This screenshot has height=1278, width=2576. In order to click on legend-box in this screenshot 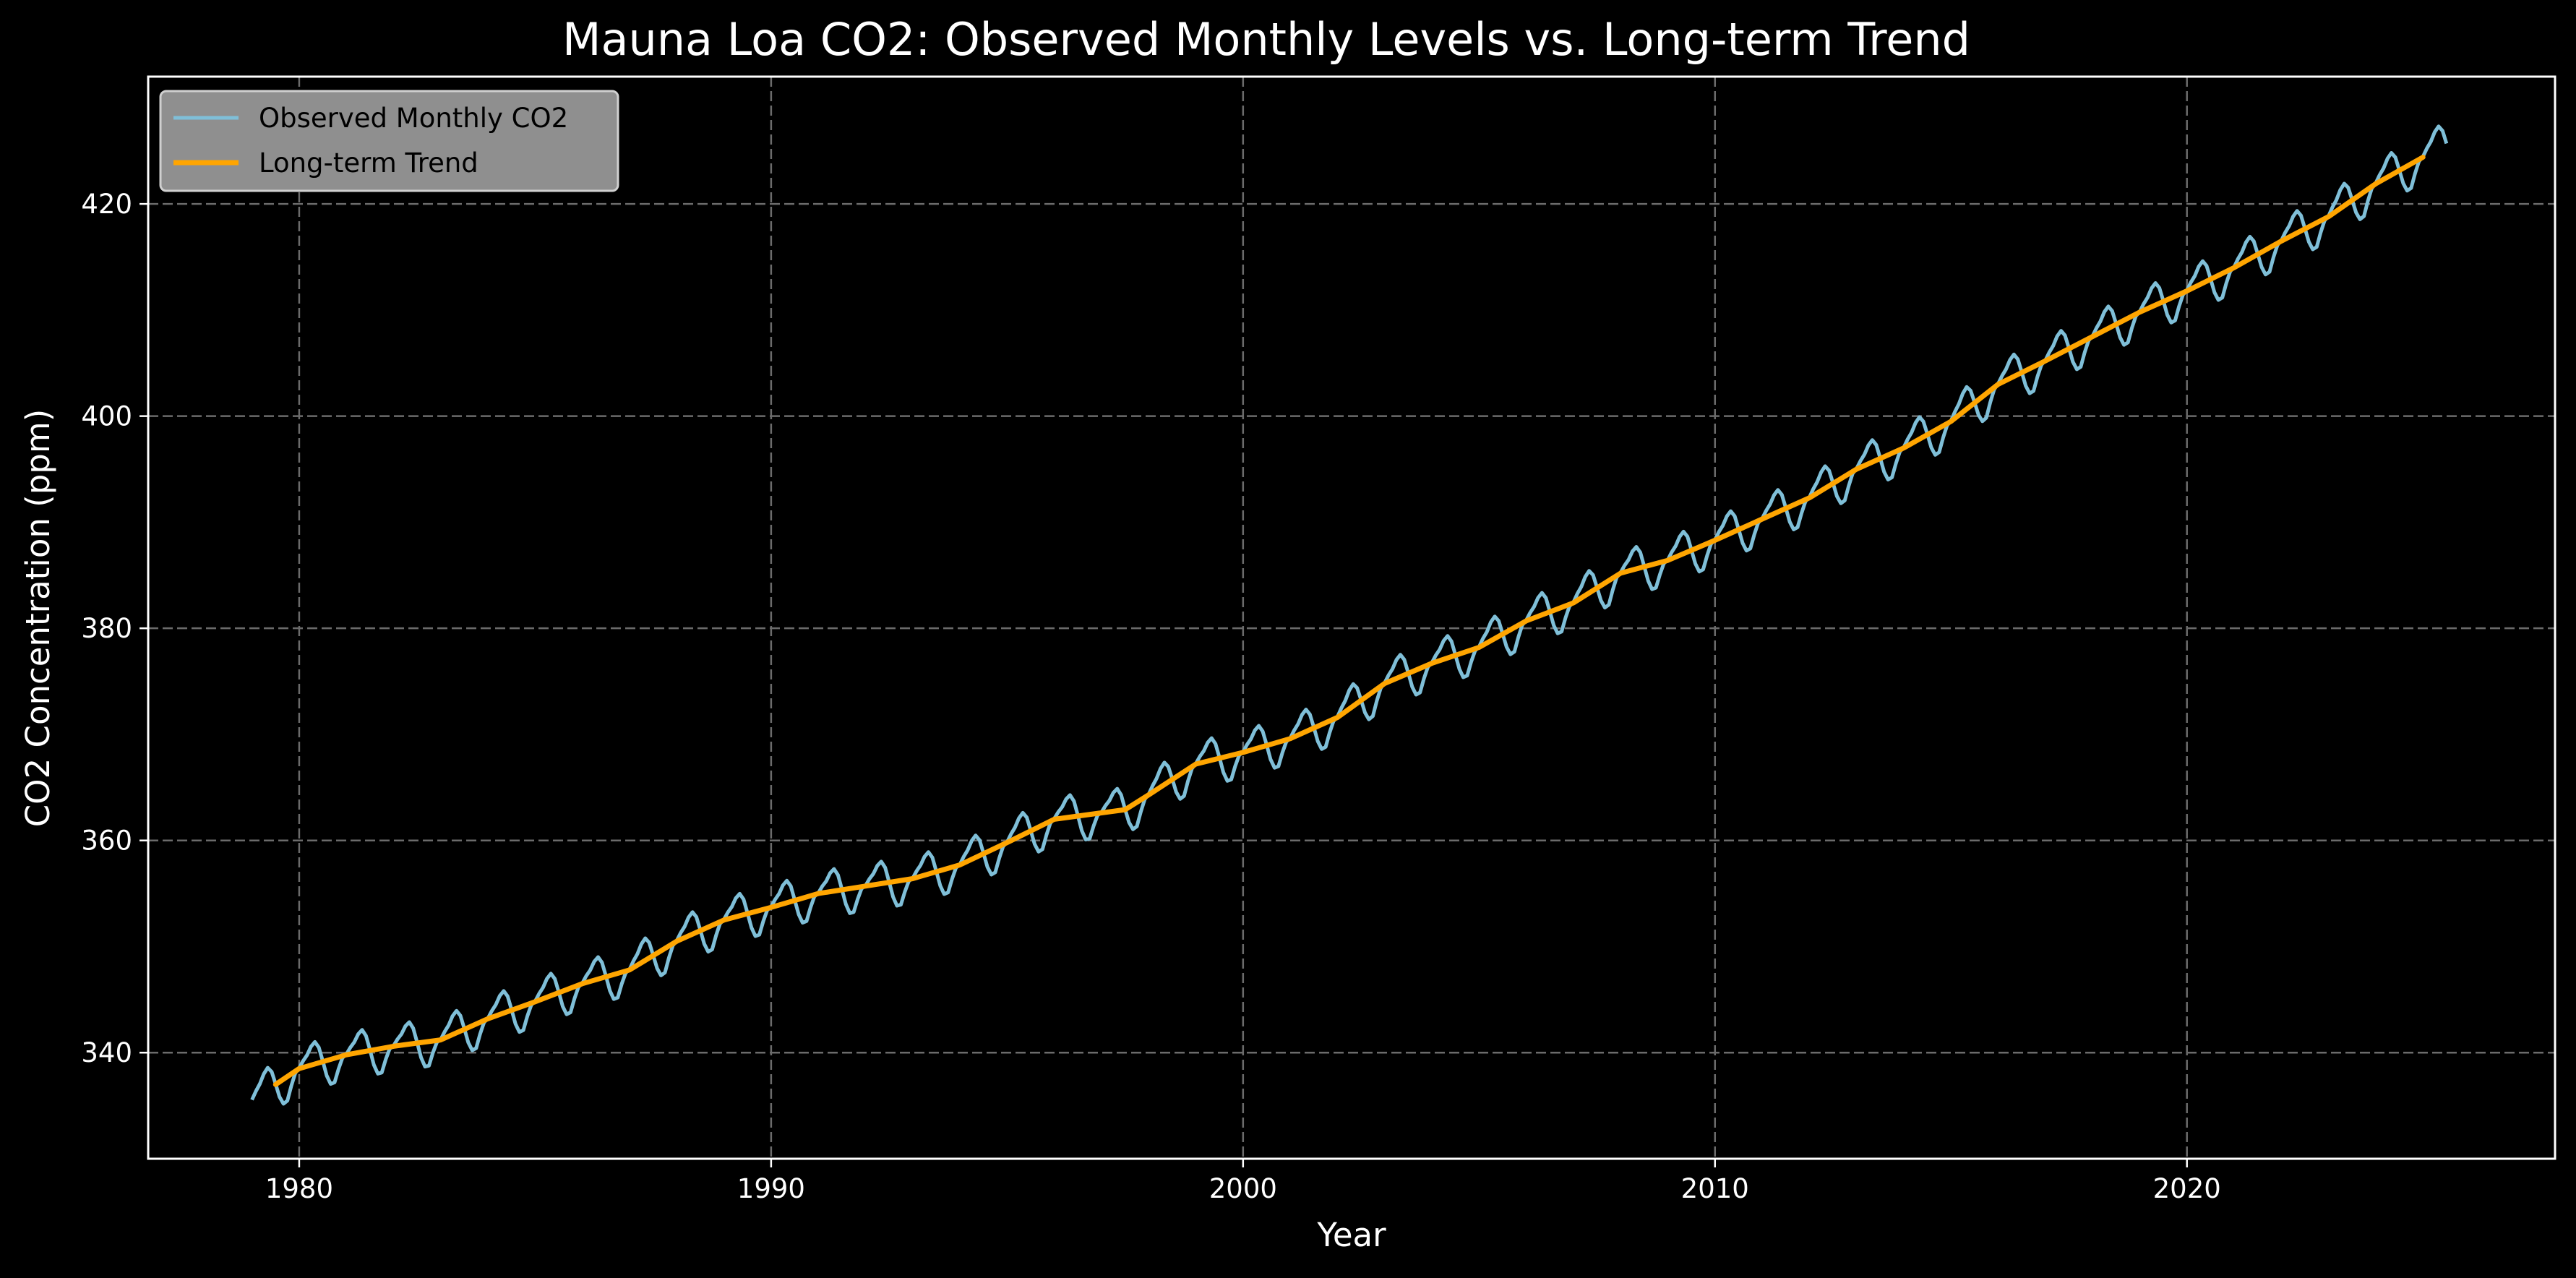, I will do `click(389, 141)`.